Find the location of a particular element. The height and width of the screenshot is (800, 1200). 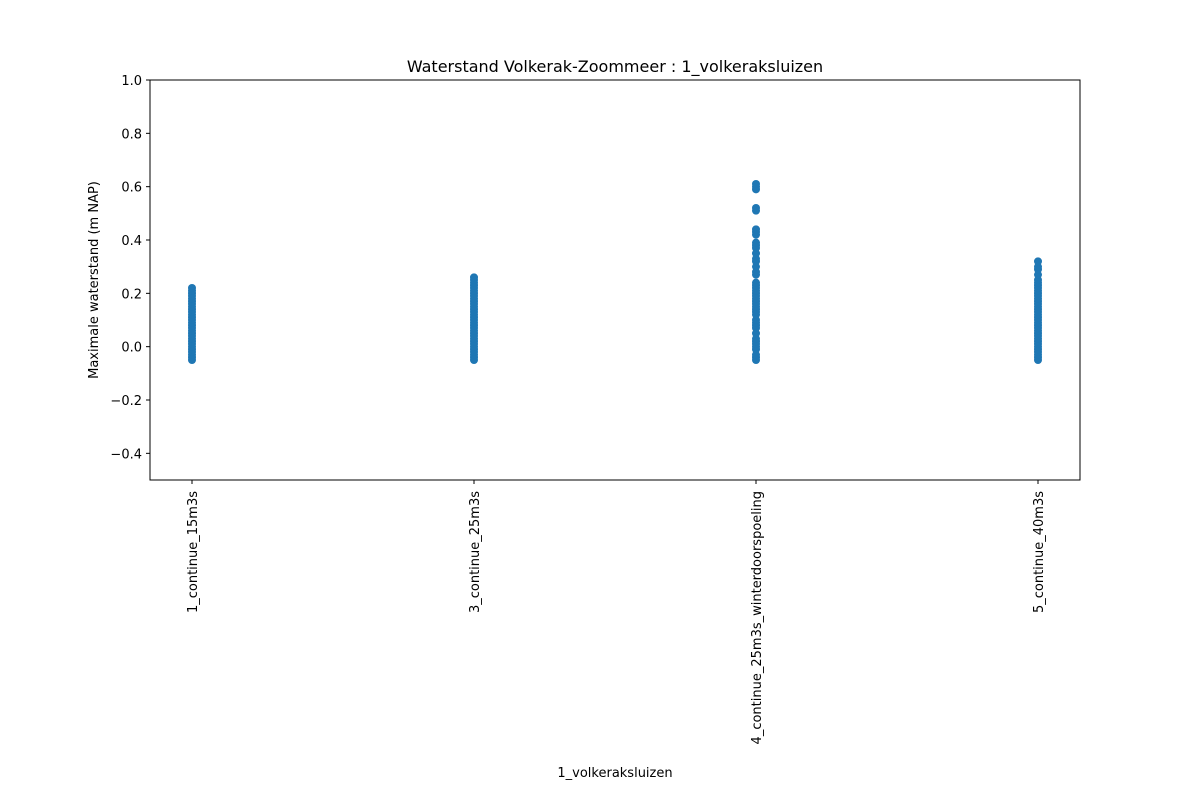

x-axis-label: 1_volkeraksluizen is located at coordinates (614, 773).